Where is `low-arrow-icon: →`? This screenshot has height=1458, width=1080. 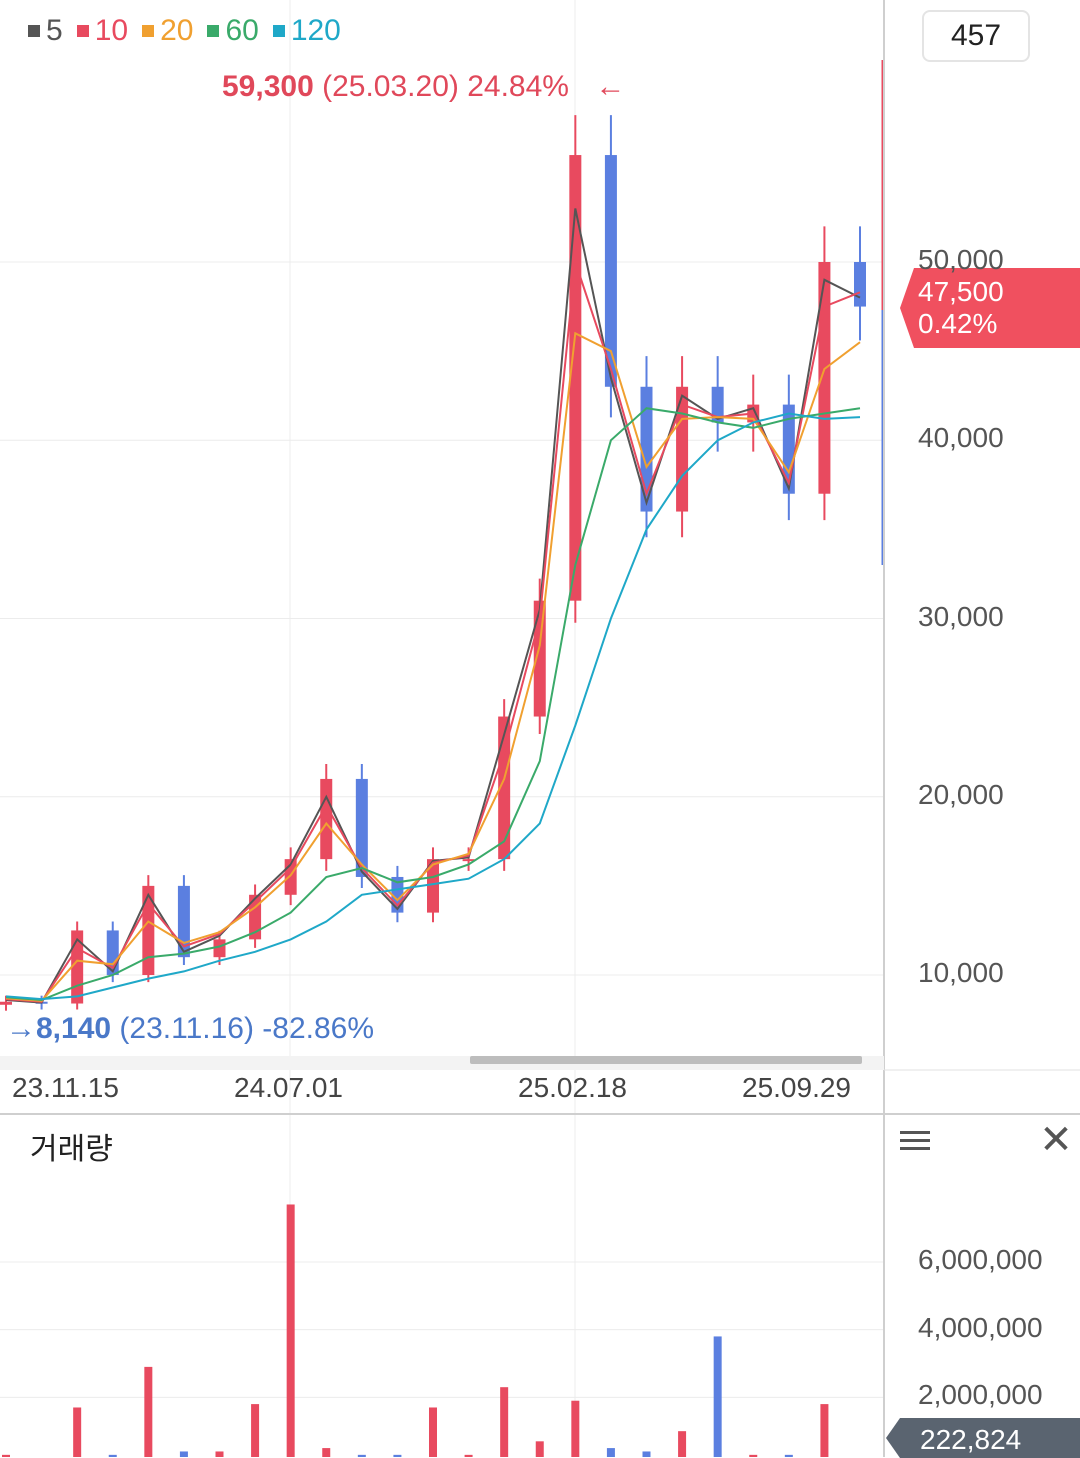 low-arrow-icon: → is located at coordinates (21, 1028).